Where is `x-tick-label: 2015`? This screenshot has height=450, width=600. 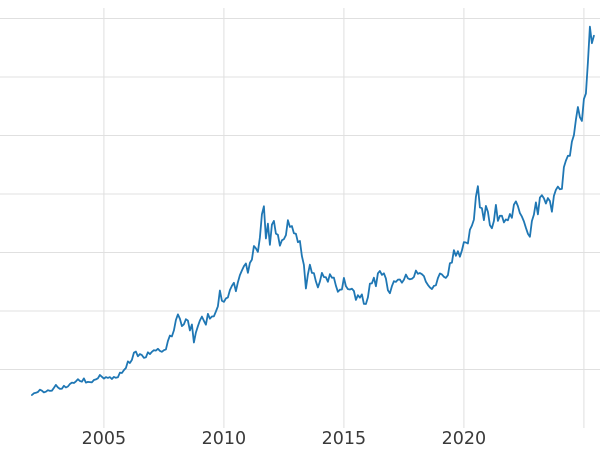 x-tick-label: 2015 is located at coordinates (344, 439).